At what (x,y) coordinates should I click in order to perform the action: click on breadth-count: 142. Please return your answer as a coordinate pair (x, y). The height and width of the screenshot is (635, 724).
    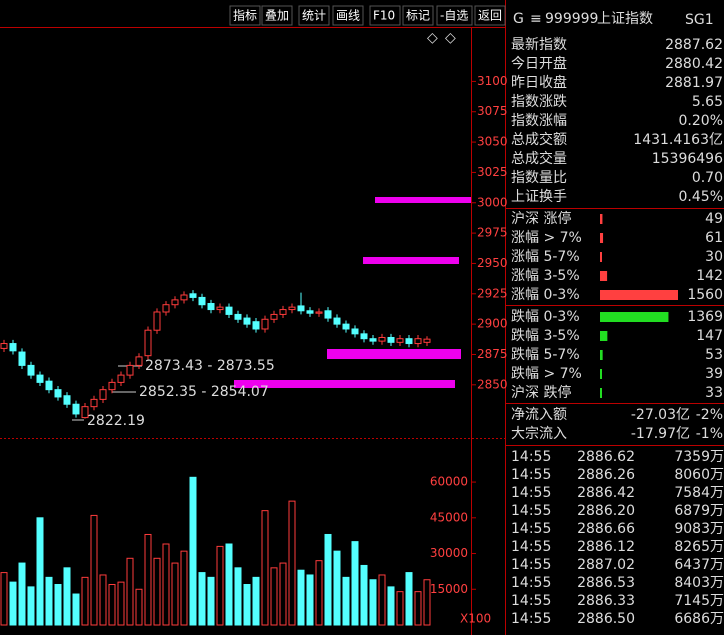
    Looking at the image, I should click on (709, 276).